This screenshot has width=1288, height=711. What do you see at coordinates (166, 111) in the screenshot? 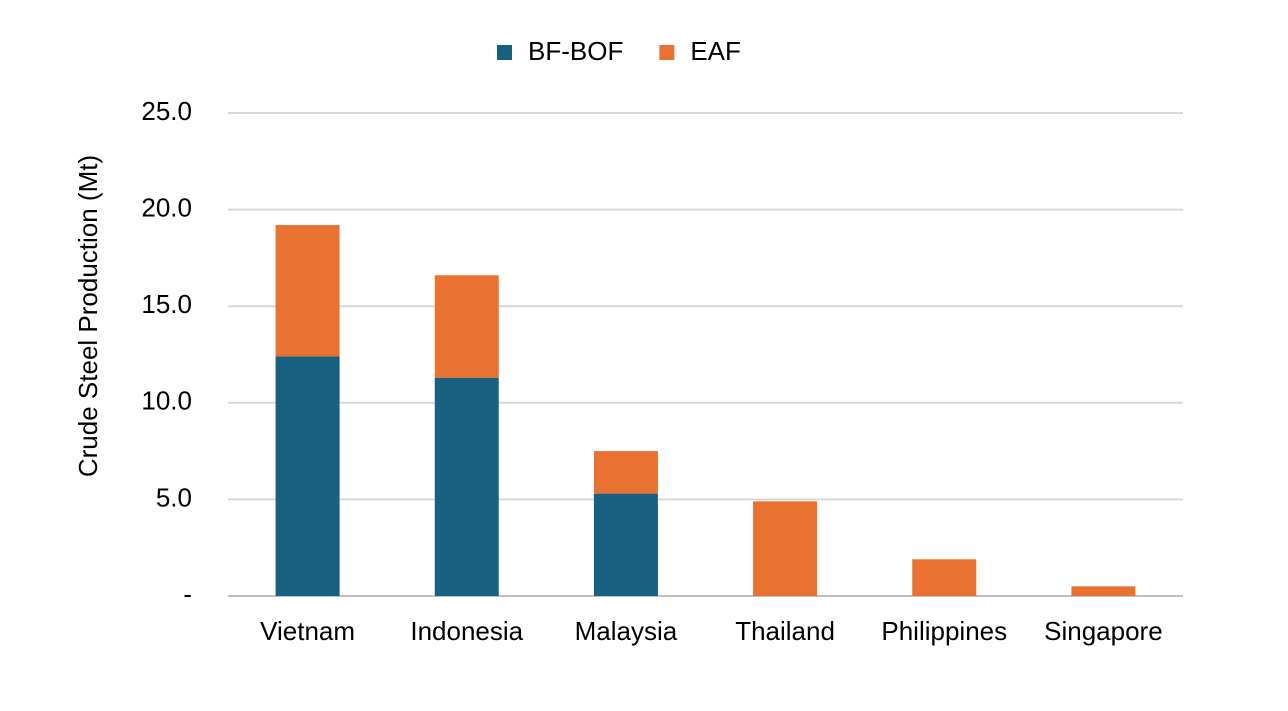
I see `y-tick-label: 25.0` at bounding box center [166, 111].